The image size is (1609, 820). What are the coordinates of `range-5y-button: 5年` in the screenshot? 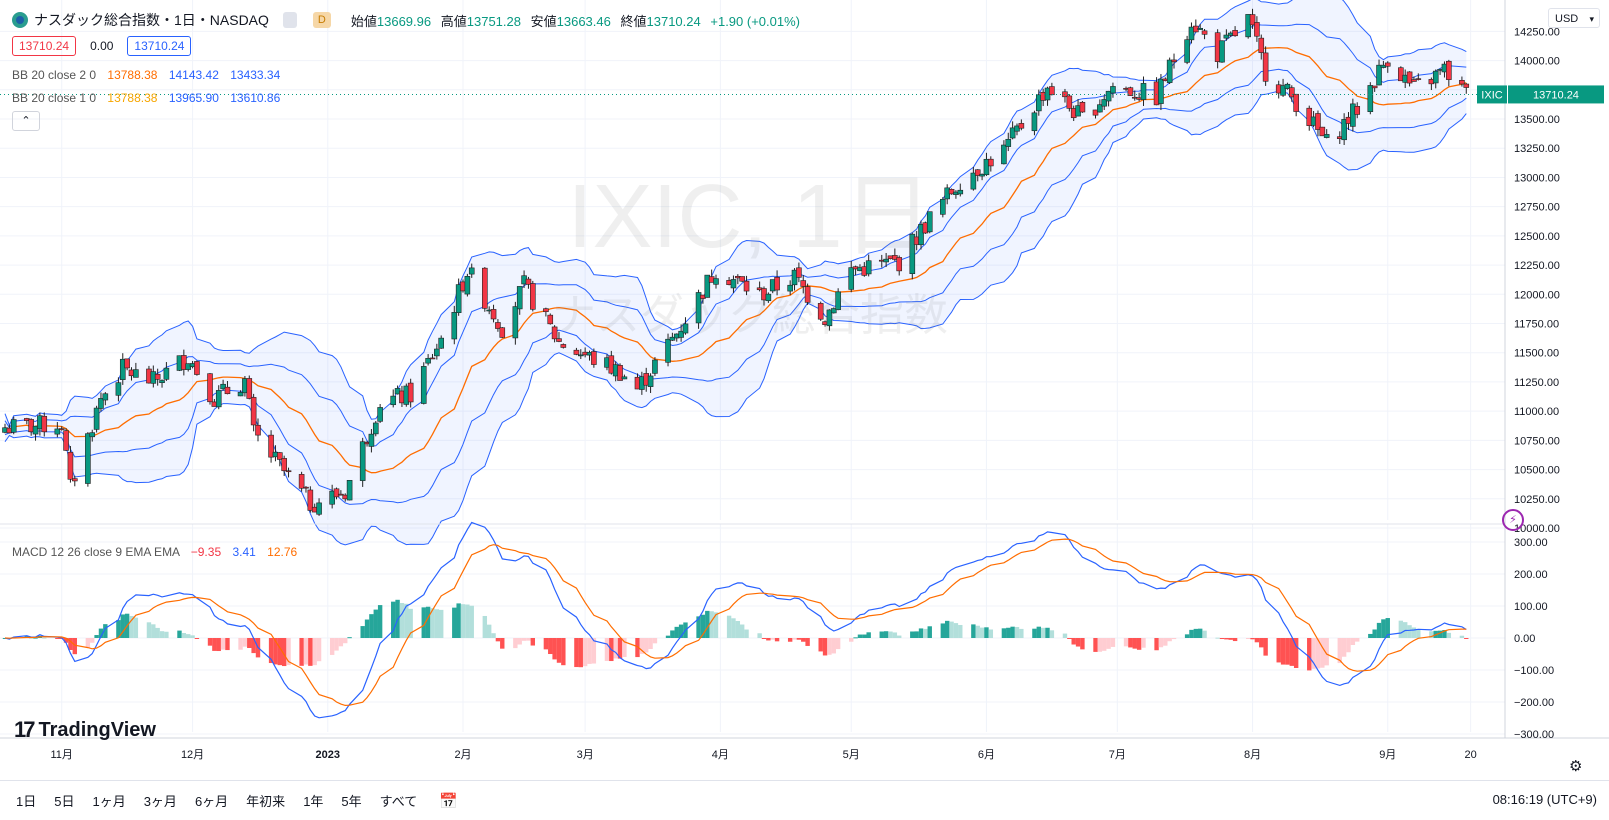 It's located at (351, 801).